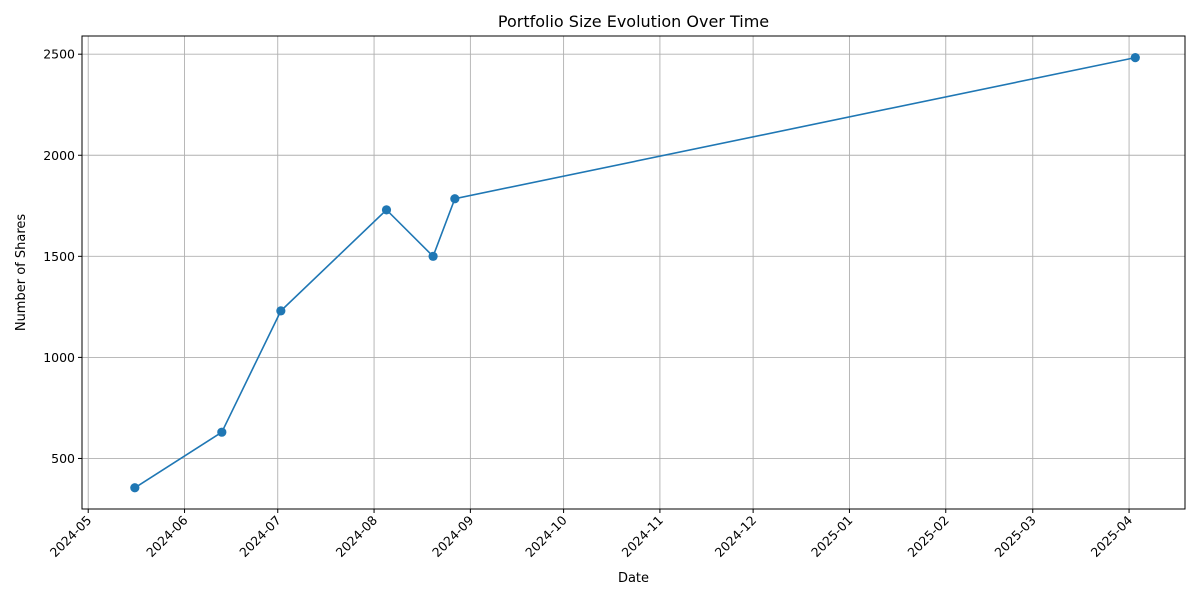 Image resolution: width=1200 pixels, height=600 pixels. Describe the element at coordinates (928, 537) in the screenshot. I see `x-tick-label: 2025-02` at that location.